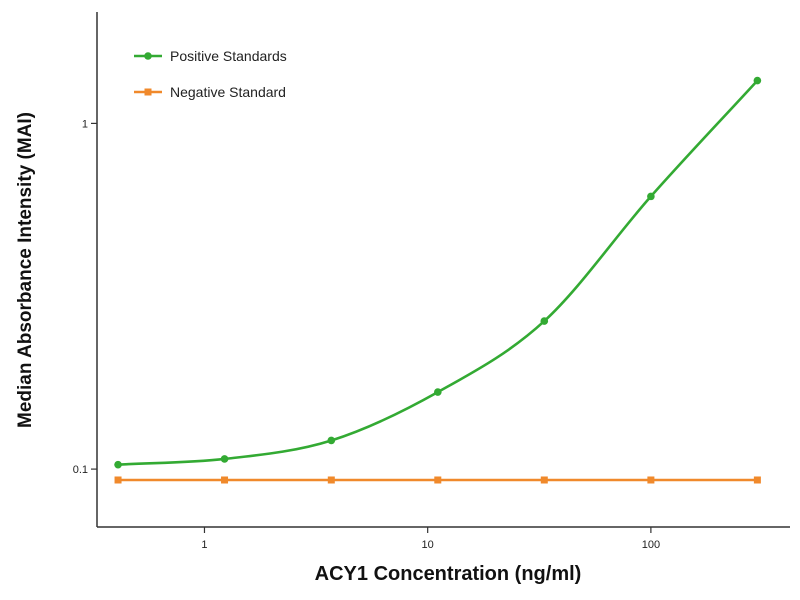  I want to click on legend-label: Negative Standard, so click(228, 92).